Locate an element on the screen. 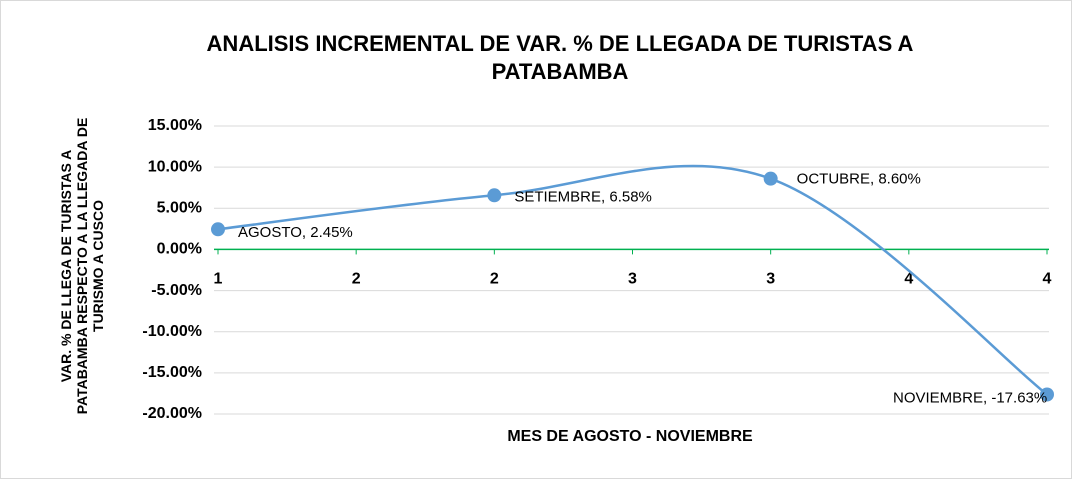 The width and height of the screenshot is (1072, 479). data-label: NOVIEMBRE, -17.63% is located at coordinates (970, 397).